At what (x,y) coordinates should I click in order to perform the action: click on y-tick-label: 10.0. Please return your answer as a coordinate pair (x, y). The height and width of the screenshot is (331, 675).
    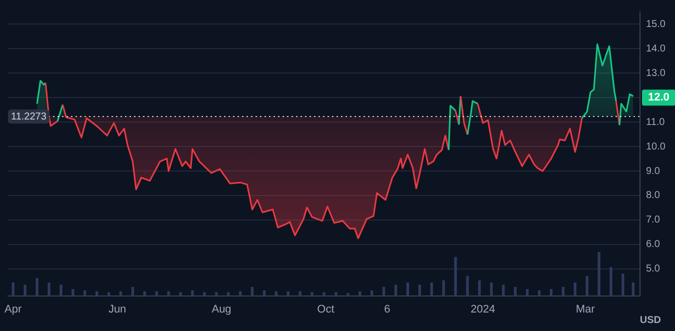
    Looking at the image, I should click on (656, 146).